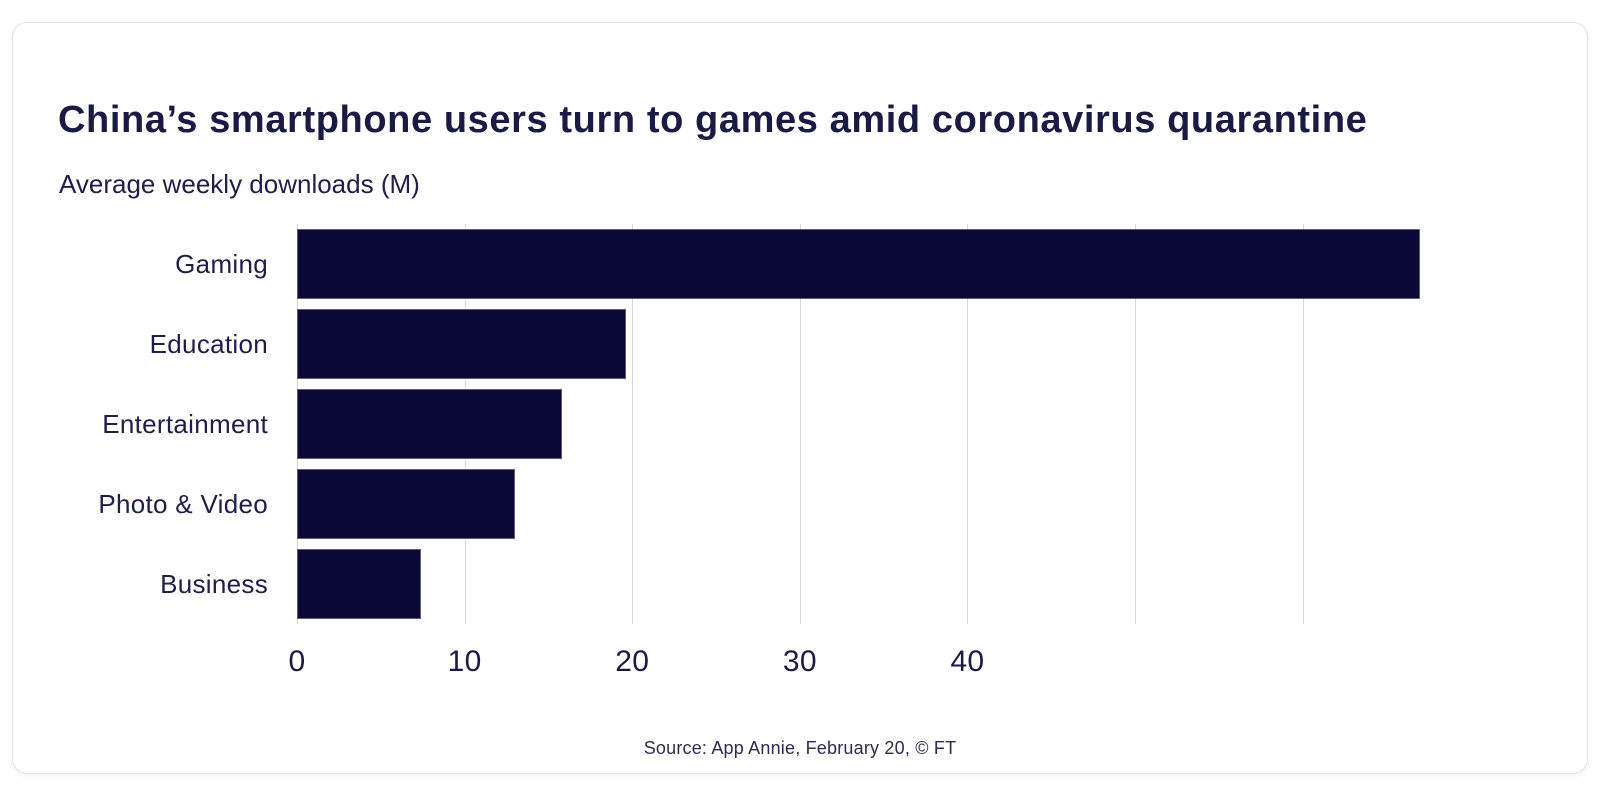  What do you see at coordinates (461, 344) in the screenshot?
I see `bar-education` at bounding box center [461, 344].